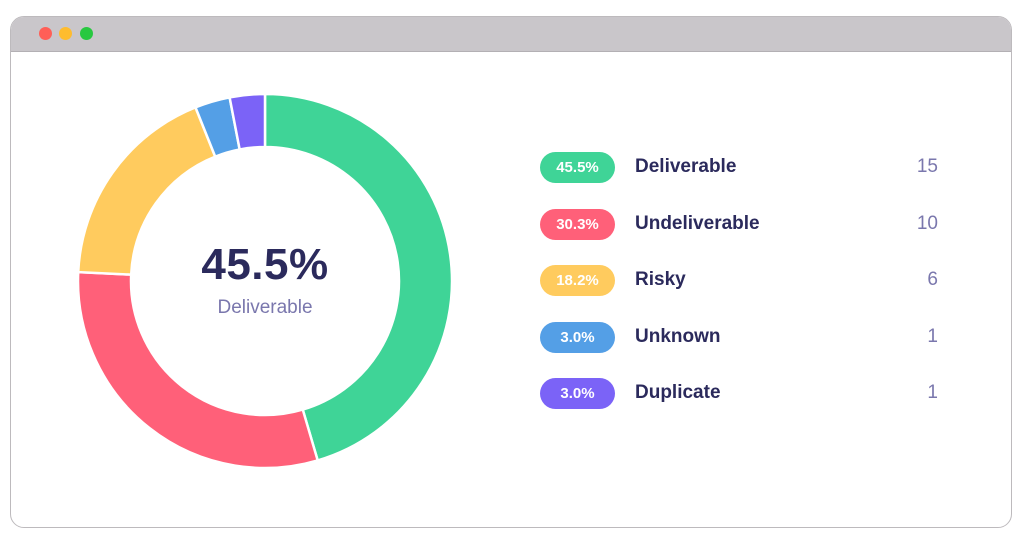  What do you see at coordinates (686, 166) in the screenshot?
I see `legend-label: Deliverable` at bounding box center [686, 166].